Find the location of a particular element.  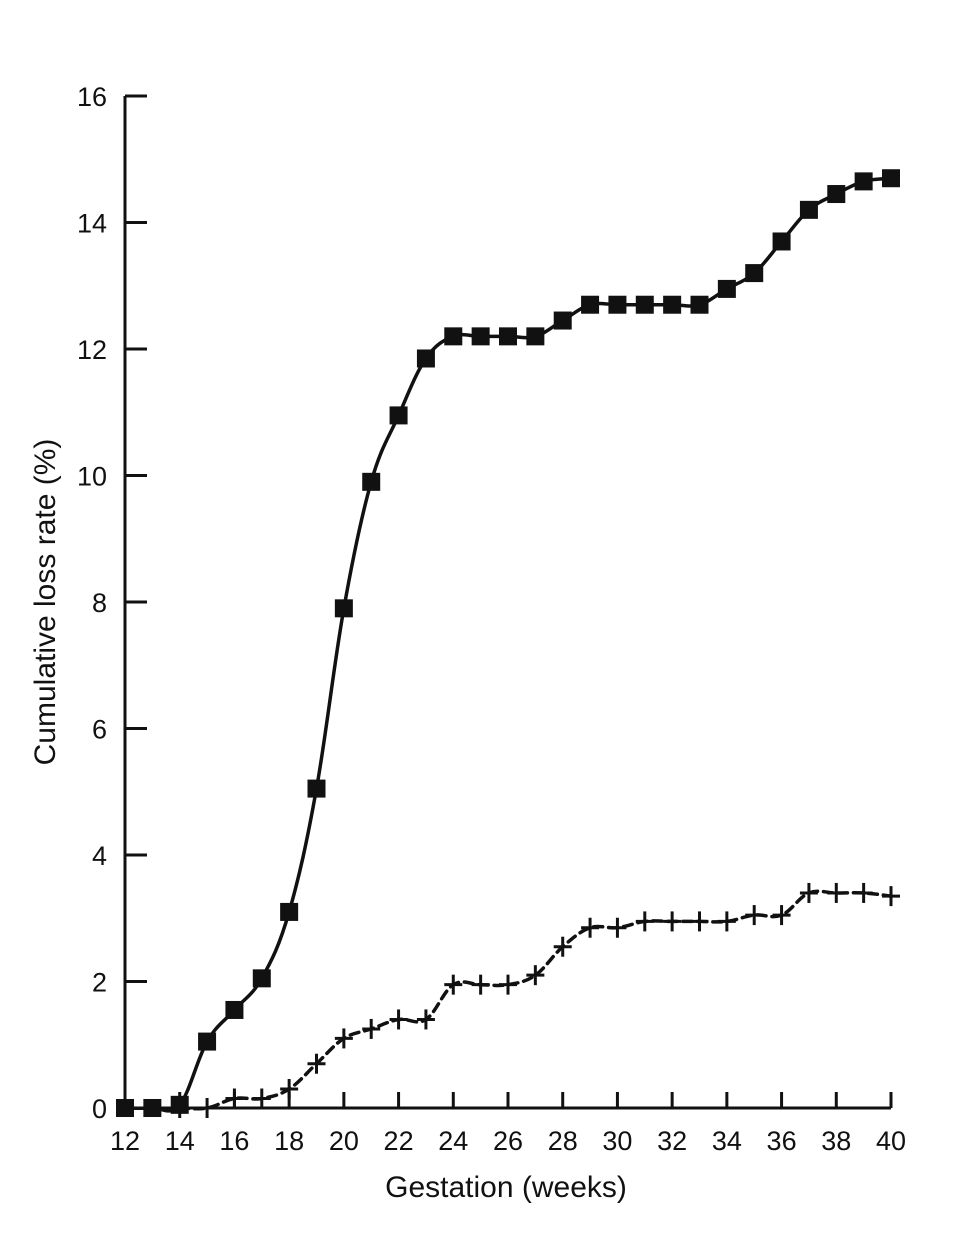

y-tick-label: 10 is located at coordinates (92, 477).